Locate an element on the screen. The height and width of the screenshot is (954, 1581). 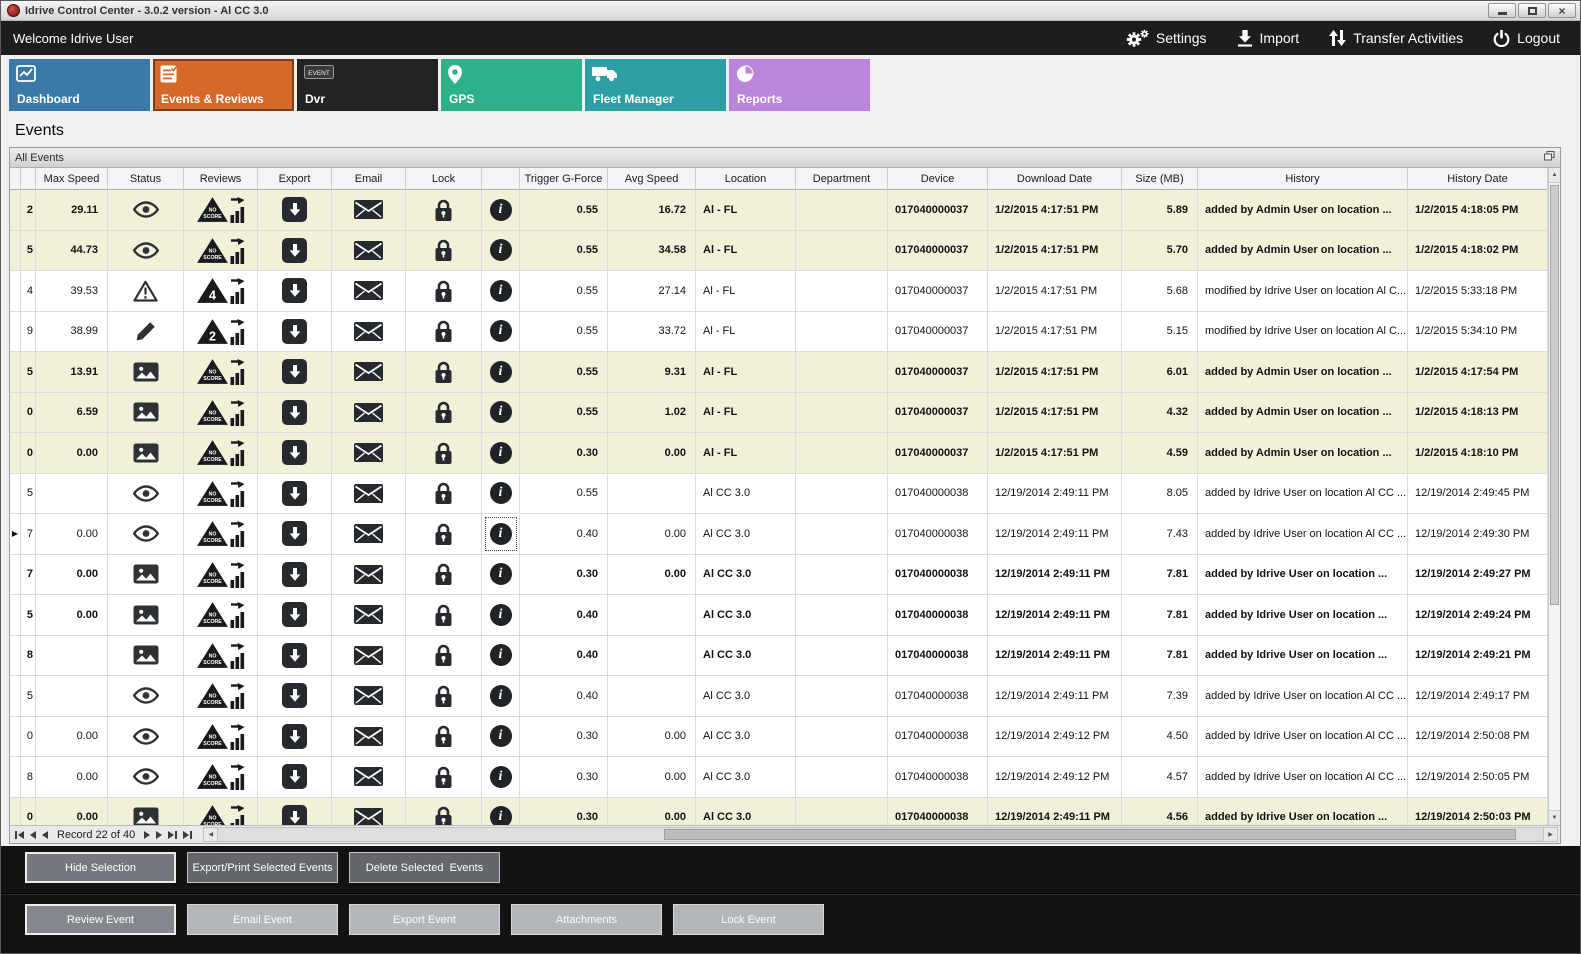
last-record-button is located at coordinates (172, 835).